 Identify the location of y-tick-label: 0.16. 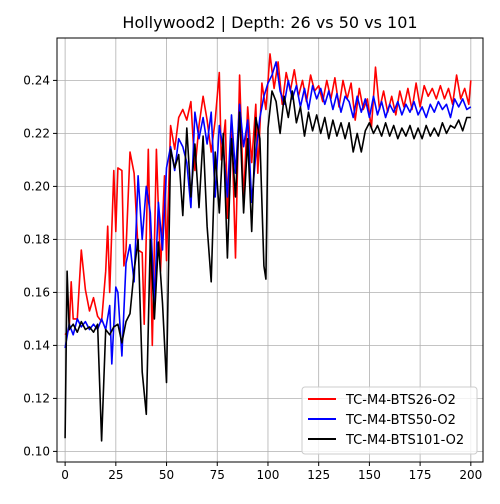
(36, 292).